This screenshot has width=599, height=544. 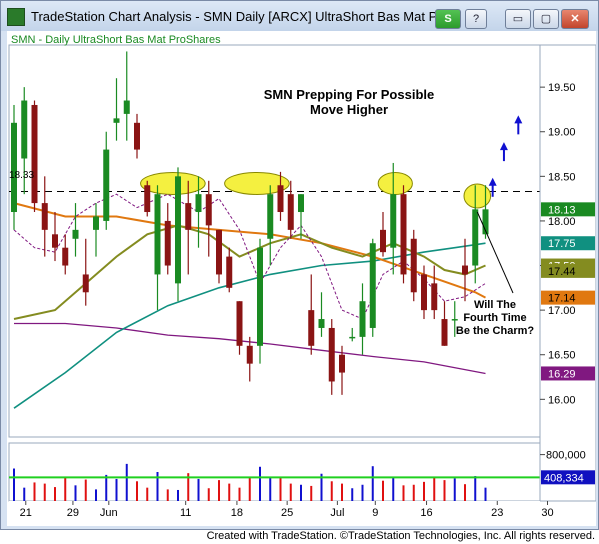 I want to click on volume-panel, so click(x=274, y=472).